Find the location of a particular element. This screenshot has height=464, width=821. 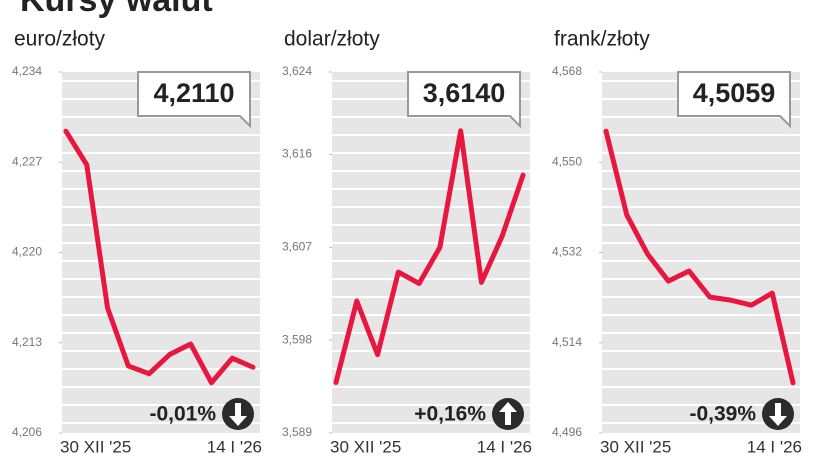

y-tick-label: 3,607 is located at coordinates (297, 247).